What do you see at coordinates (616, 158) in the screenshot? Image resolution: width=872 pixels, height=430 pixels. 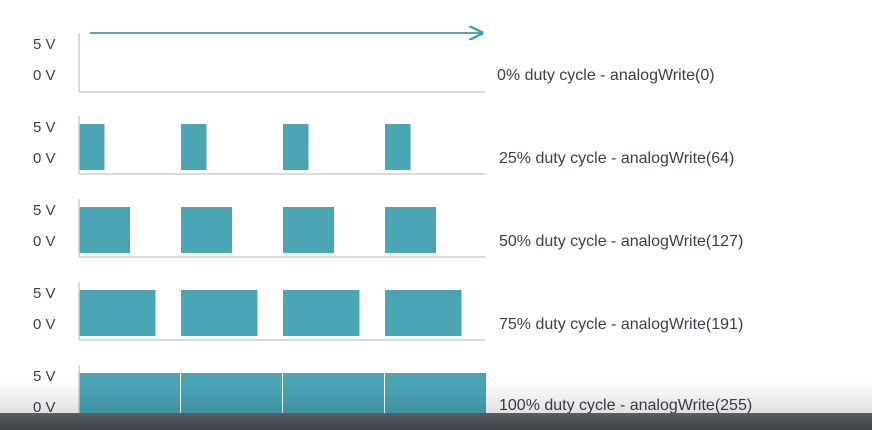 I see `duty-cycle-caption: 25% duty cycle - analogWrite(64)` at bounding box center [616, 158].